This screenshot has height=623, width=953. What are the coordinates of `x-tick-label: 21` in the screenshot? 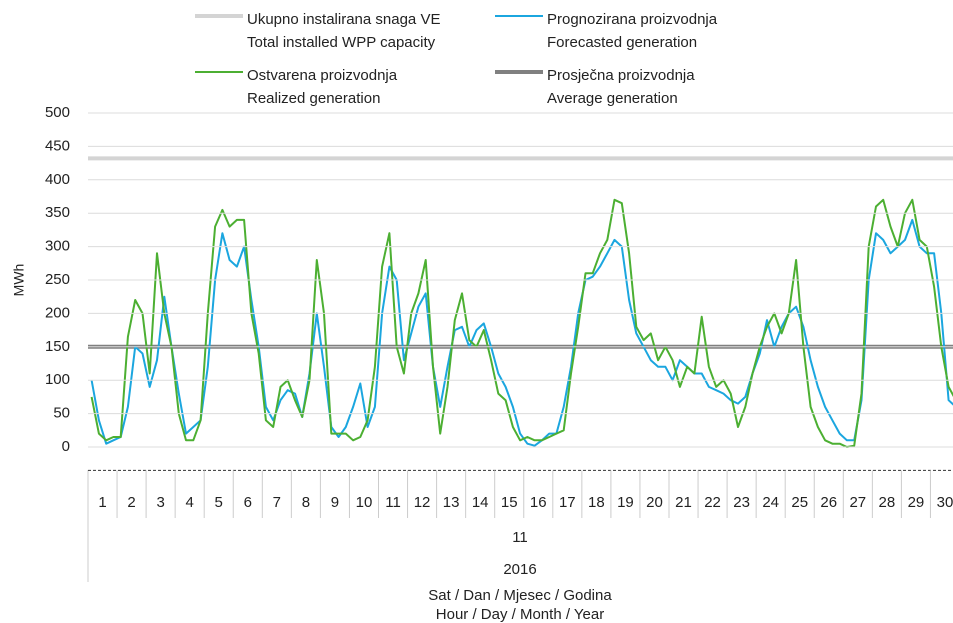 It's located at (683, 502).